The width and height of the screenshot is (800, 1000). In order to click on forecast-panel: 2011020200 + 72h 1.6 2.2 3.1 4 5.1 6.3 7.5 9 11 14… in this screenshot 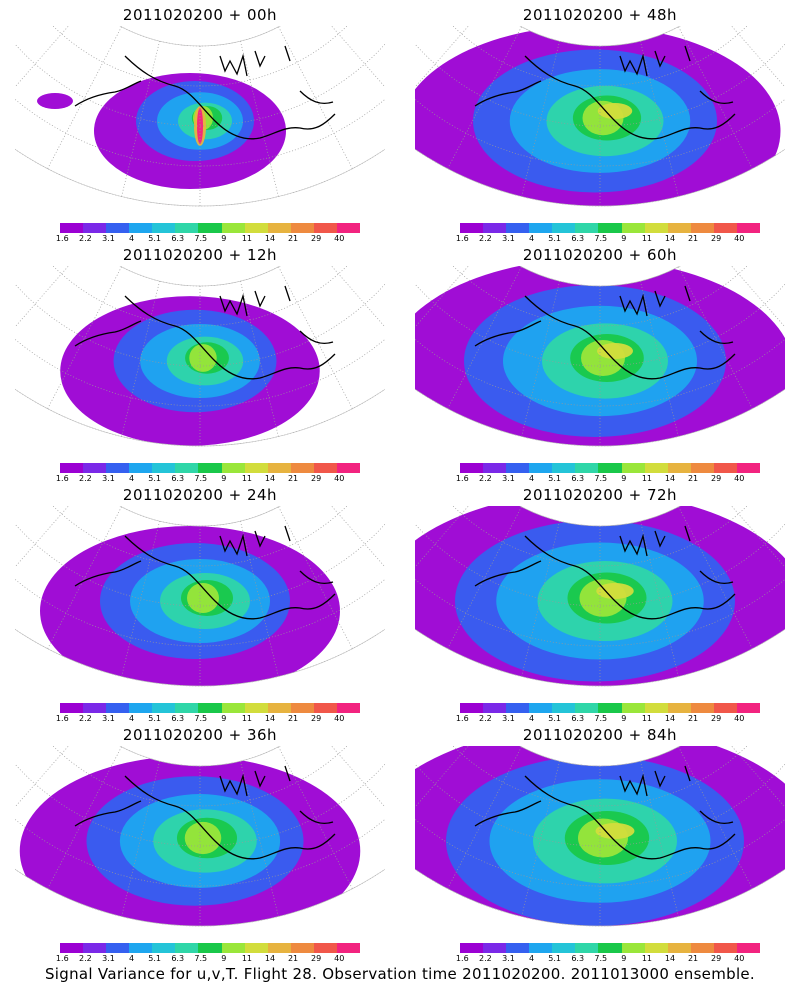, I will do `click(600, 601)`.